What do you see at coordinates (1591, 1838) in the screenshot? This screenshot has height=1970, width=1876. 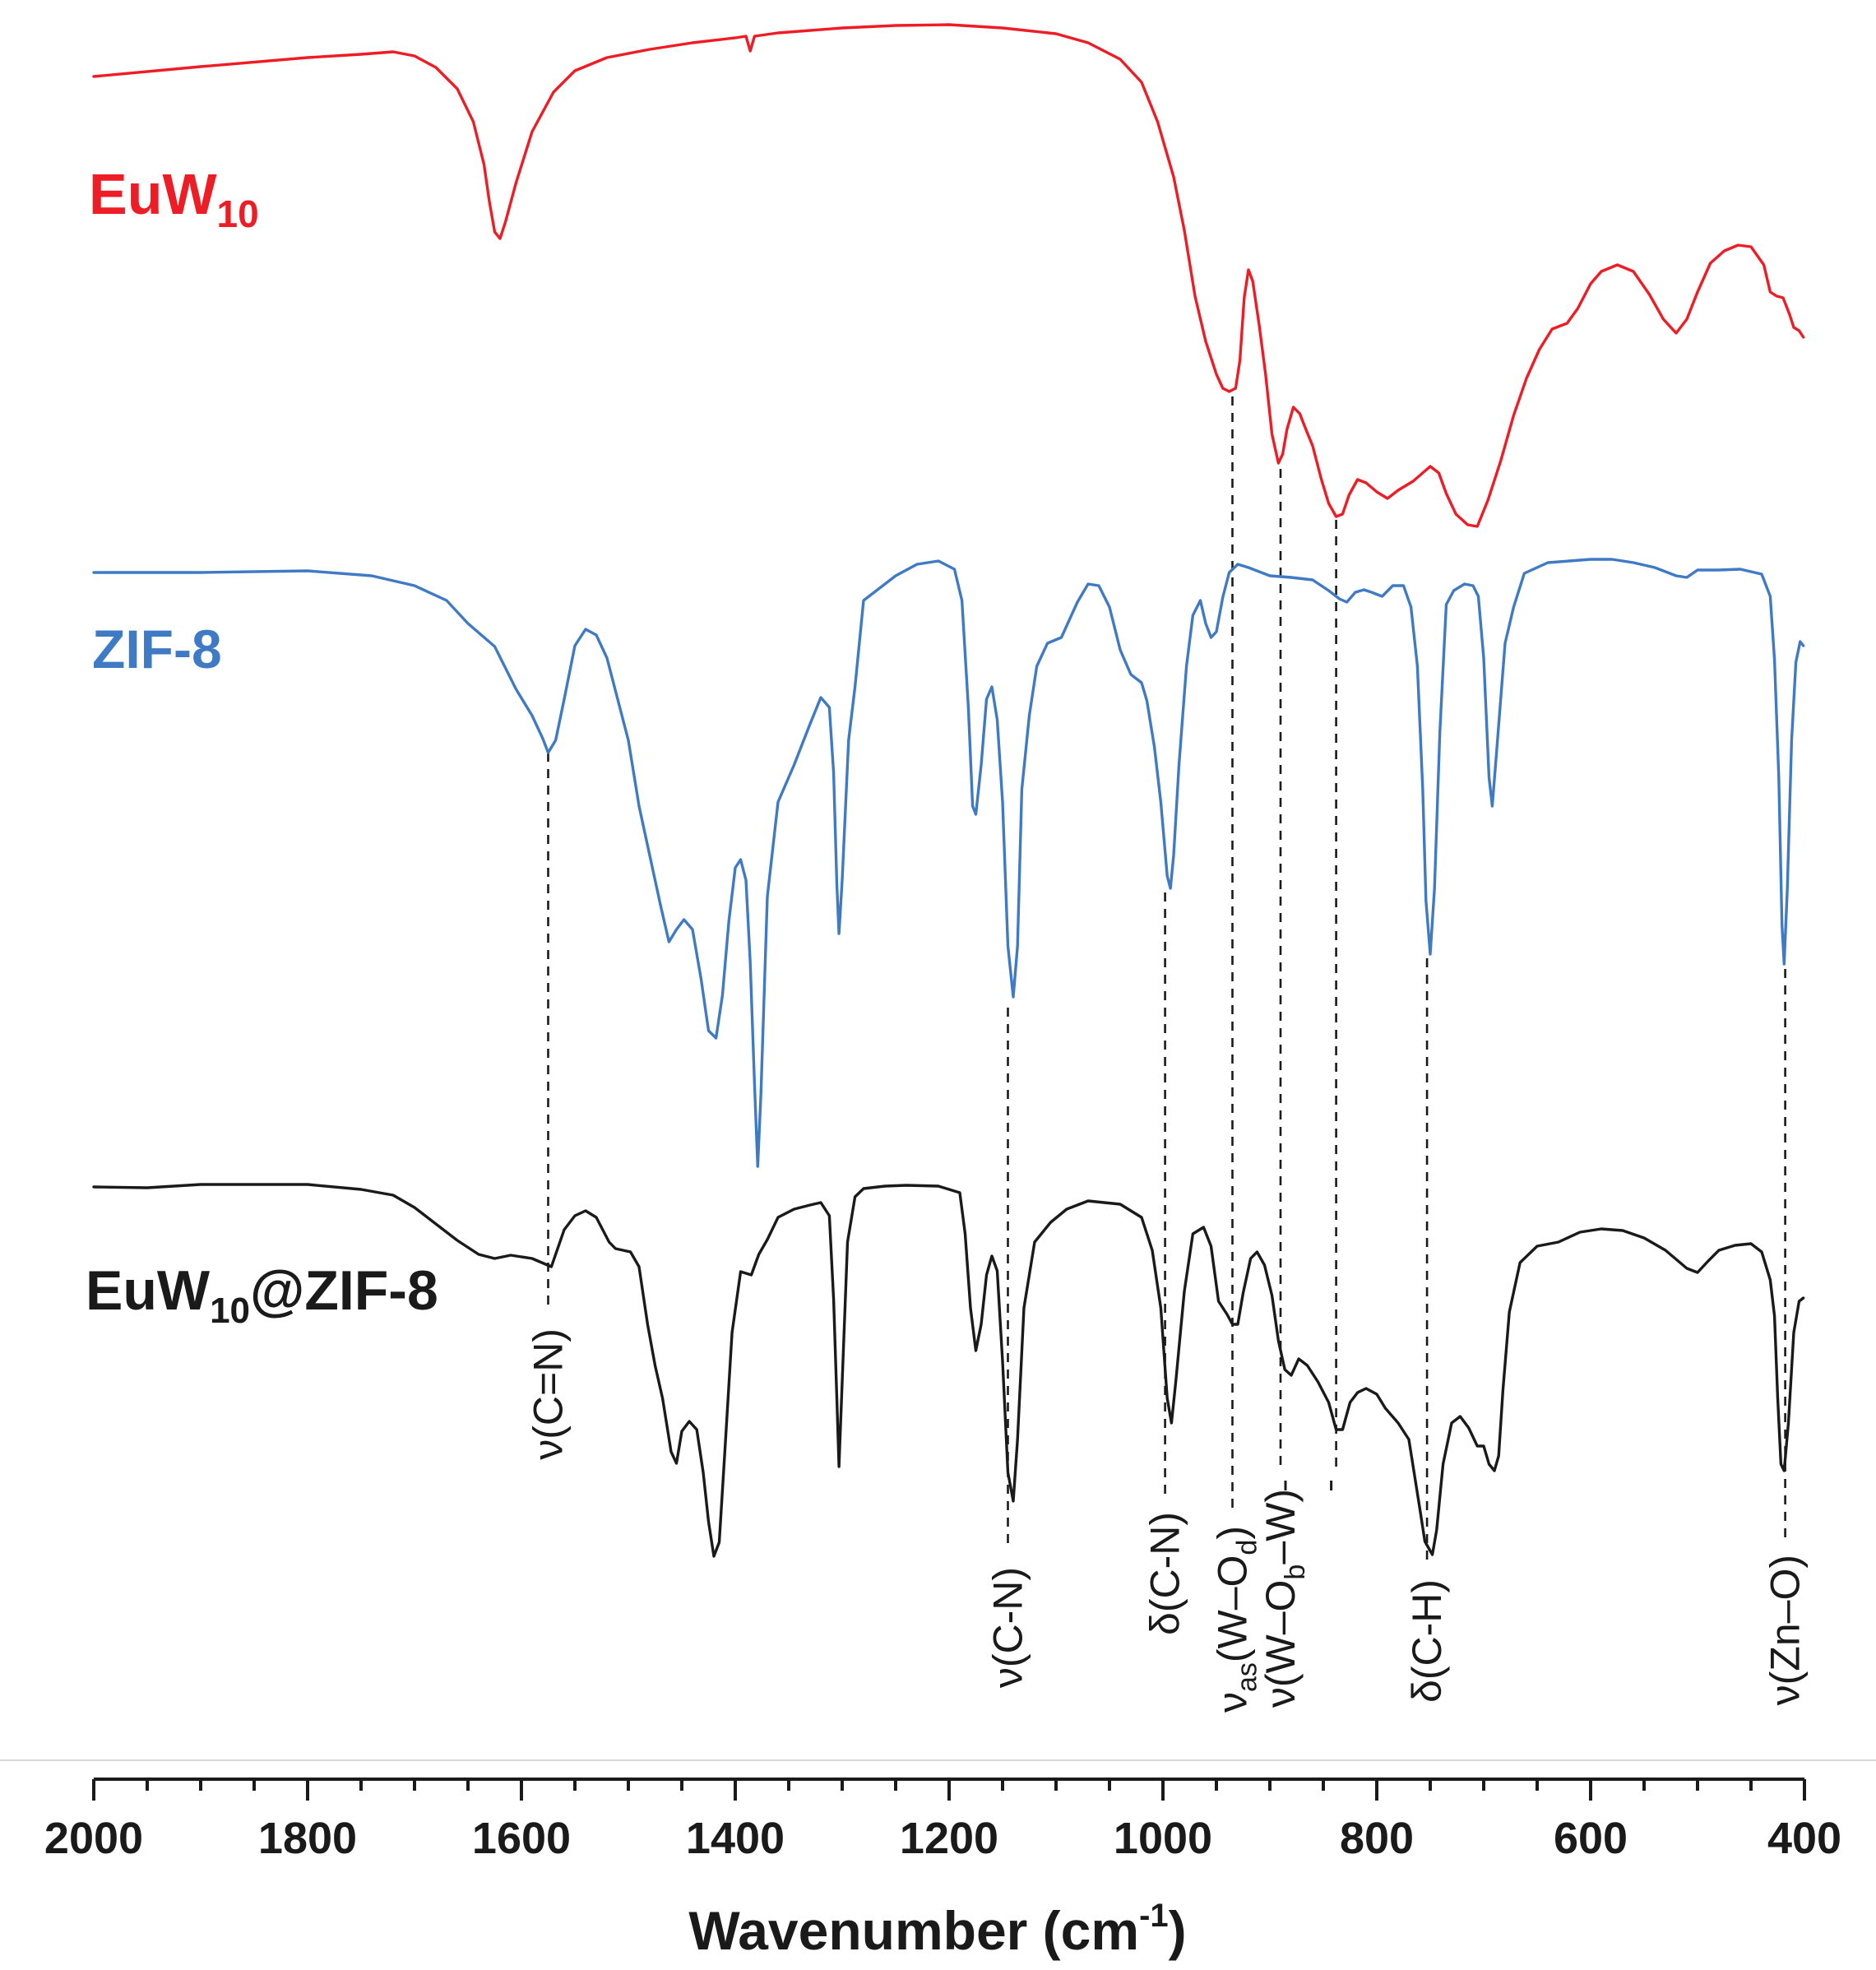 I see `x-tick-label-600: 600` at bounding box center [1591, 1838].